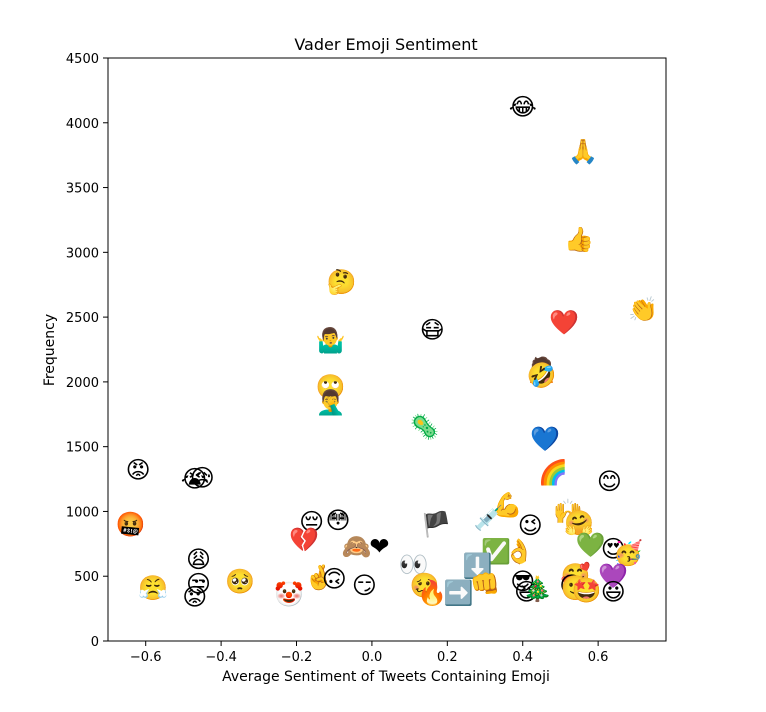  I want to click on y-tick-label: 2000, so click(82, 383).